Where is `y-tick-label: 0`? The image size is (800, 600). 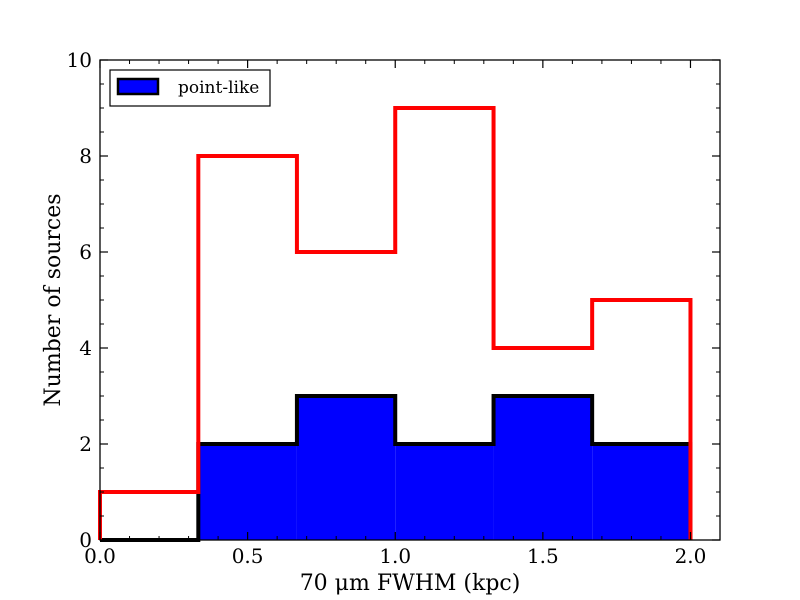
y-tick-label: 0 is located at coordinates (85, 540).